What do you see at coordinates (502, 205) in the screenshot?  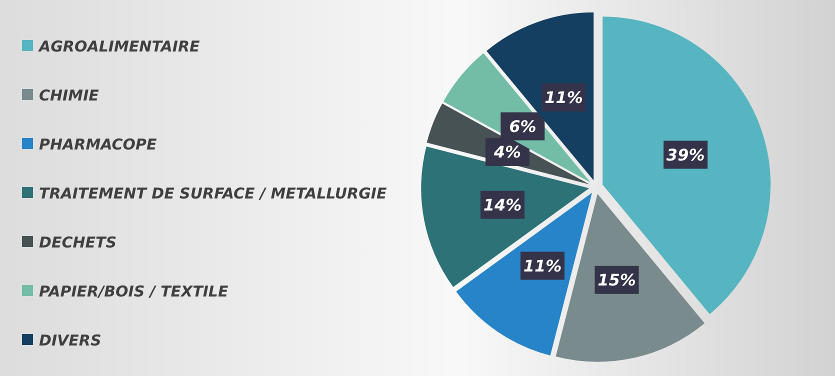 I see `data-label: 14%` at bounding box center [502, 205].